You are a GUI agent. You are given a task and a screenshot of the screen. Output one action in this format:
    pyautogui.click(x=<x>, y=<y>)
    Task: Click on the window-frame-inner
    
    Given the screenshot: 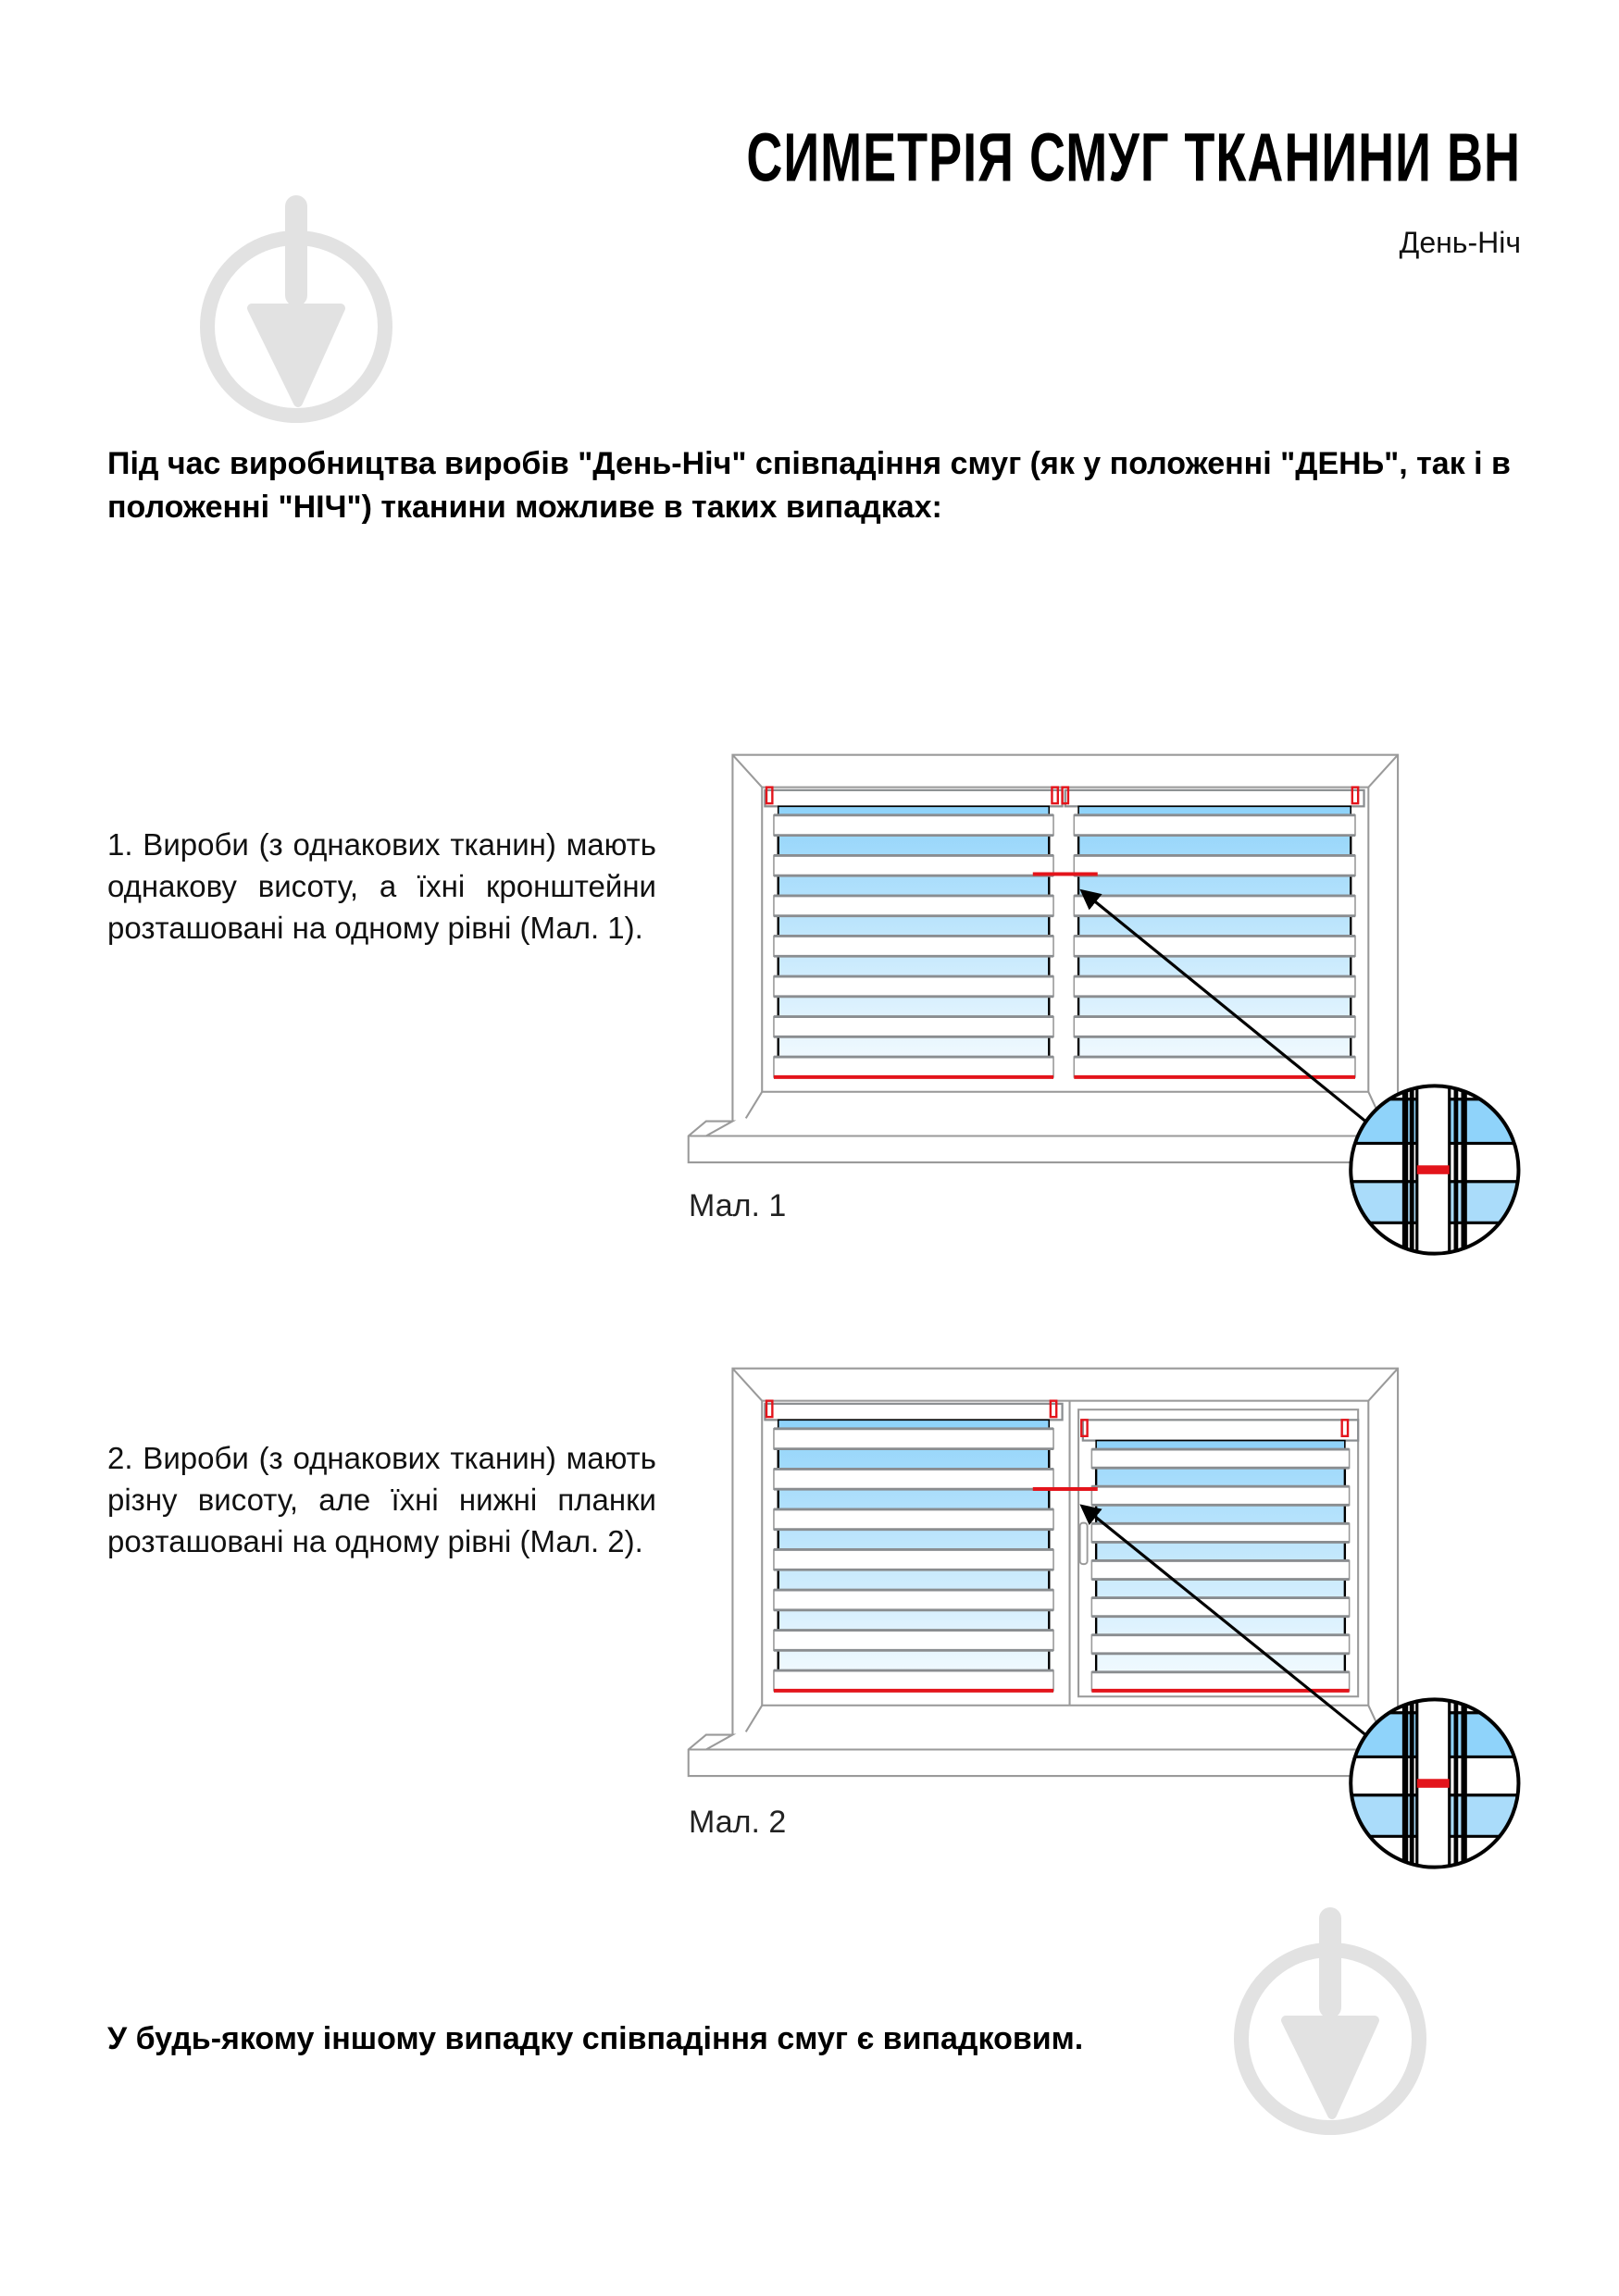 What is the action you would take?
    pyautogui.click(x=1065, y=1553)
    